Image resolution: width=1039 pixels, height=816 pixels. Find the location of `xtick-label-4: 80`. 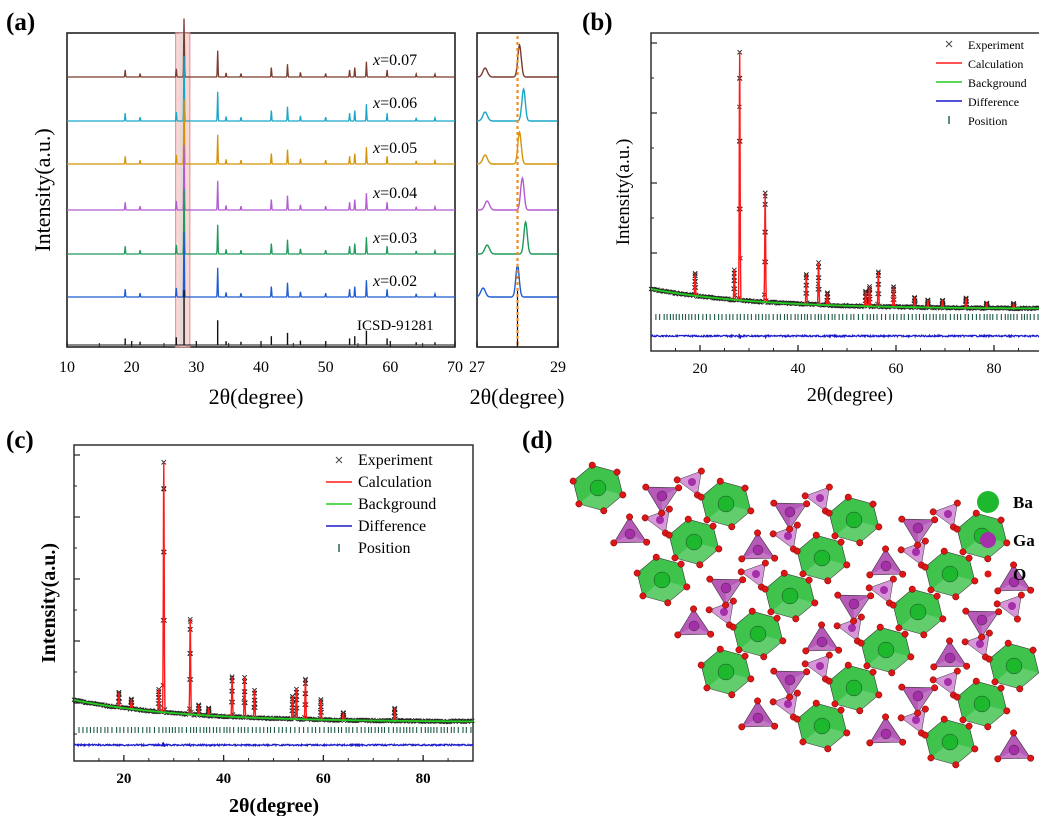

xtick-label-4: 80 is located at coordinates (423, 779).